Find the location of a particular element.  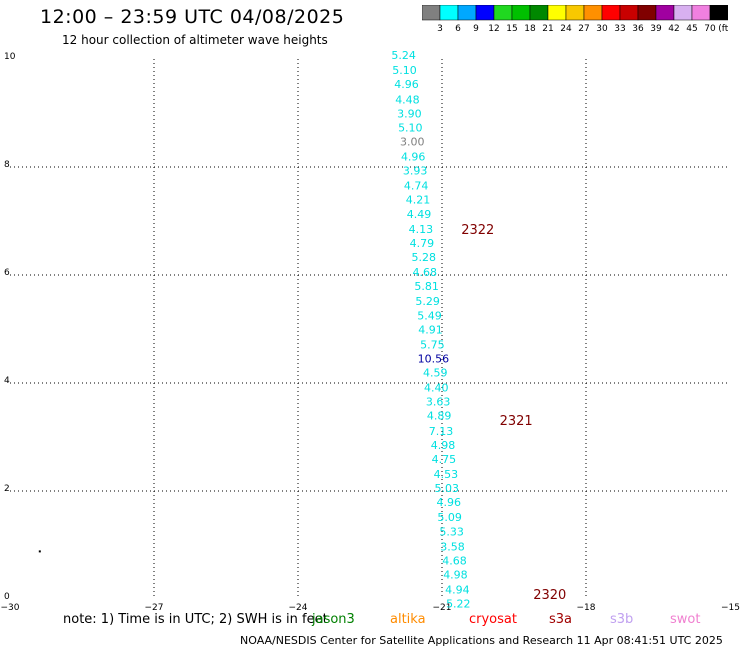

wave-height-label: 5.28 is located at coordinates (424, 257).